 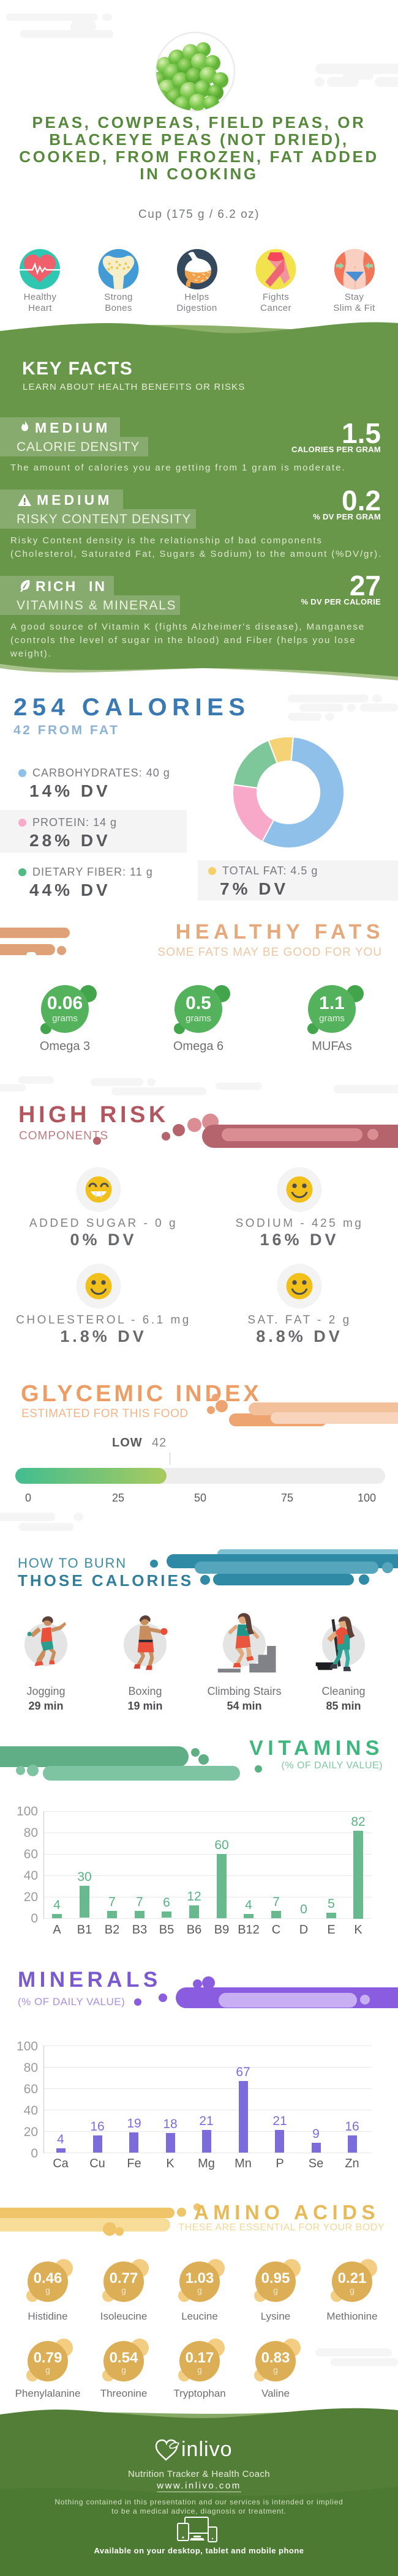 I want to click on svg-text: 0.46, so click(x=48, y=2278).